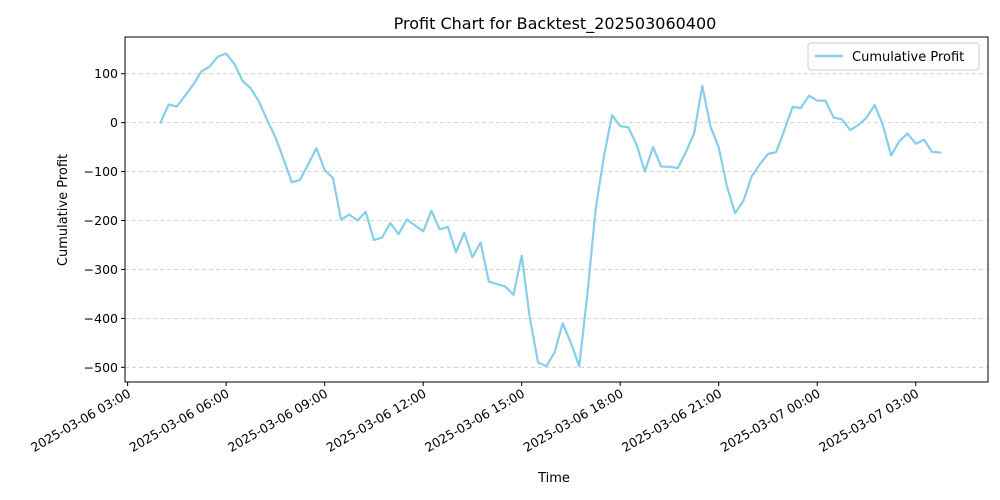 Image resolution: width=1000 pixels, height=500 pixels. What do you see at coordinates (101, 269) in the screenshot?
I see `y-tick-label: −300` at bounding box center [101, 269].